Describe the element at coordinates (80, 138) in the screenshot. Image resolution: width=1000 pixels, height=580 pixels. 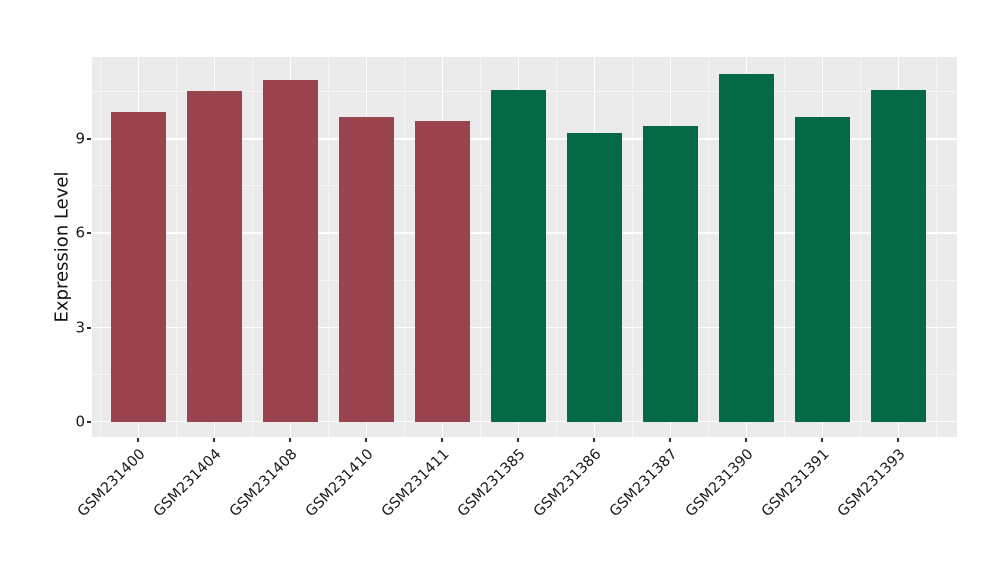
I see `y-tick-label: 9` at that location.